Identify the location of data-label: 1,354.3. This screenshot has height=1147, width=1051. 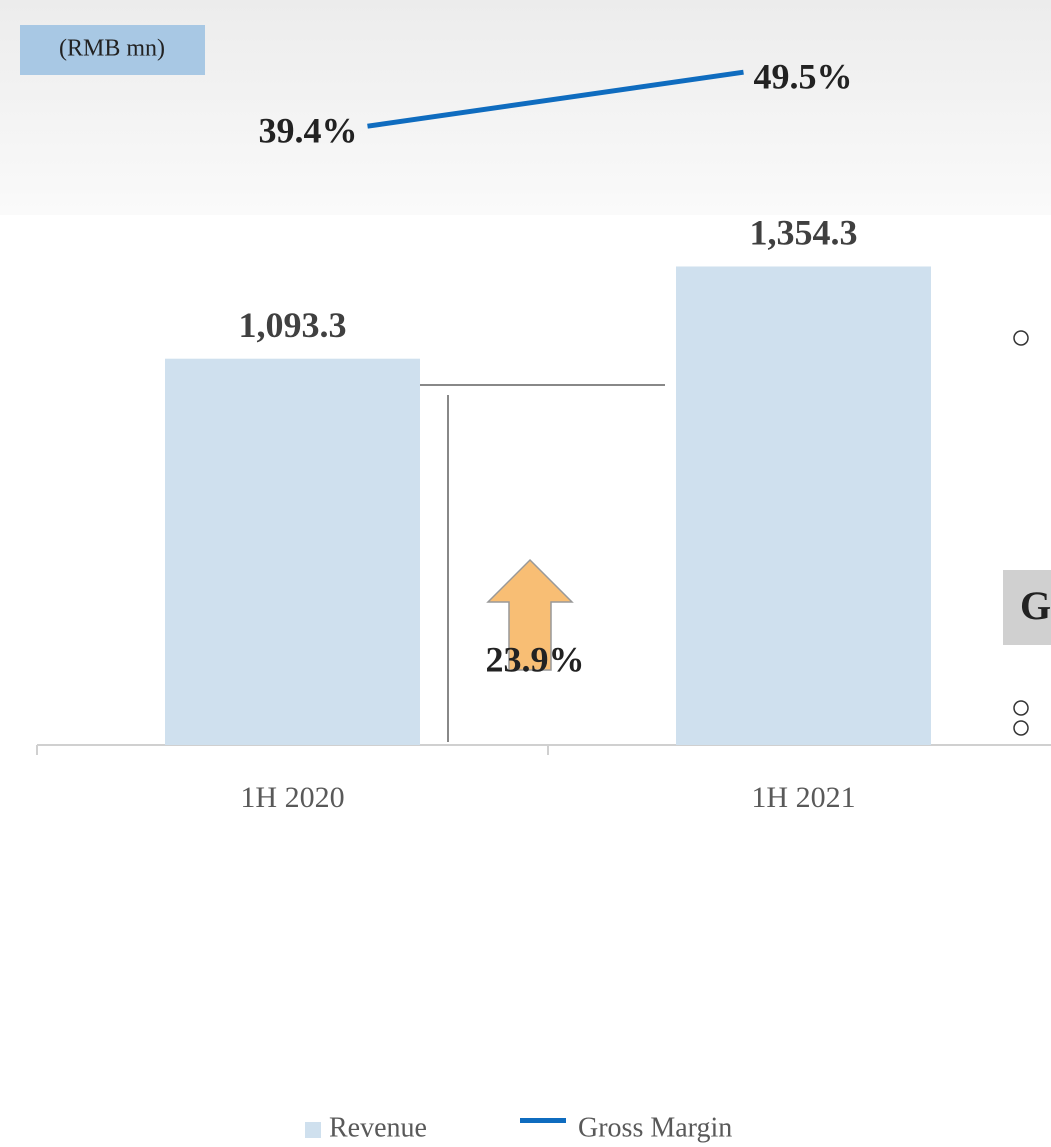
(804, 233).